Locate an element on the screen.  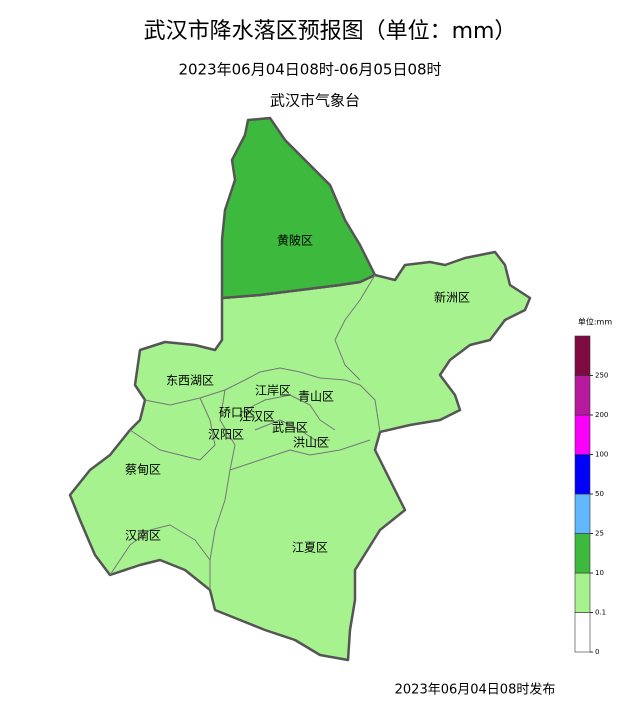
district-label: 武昌区 is located at coordinates (290, 428).